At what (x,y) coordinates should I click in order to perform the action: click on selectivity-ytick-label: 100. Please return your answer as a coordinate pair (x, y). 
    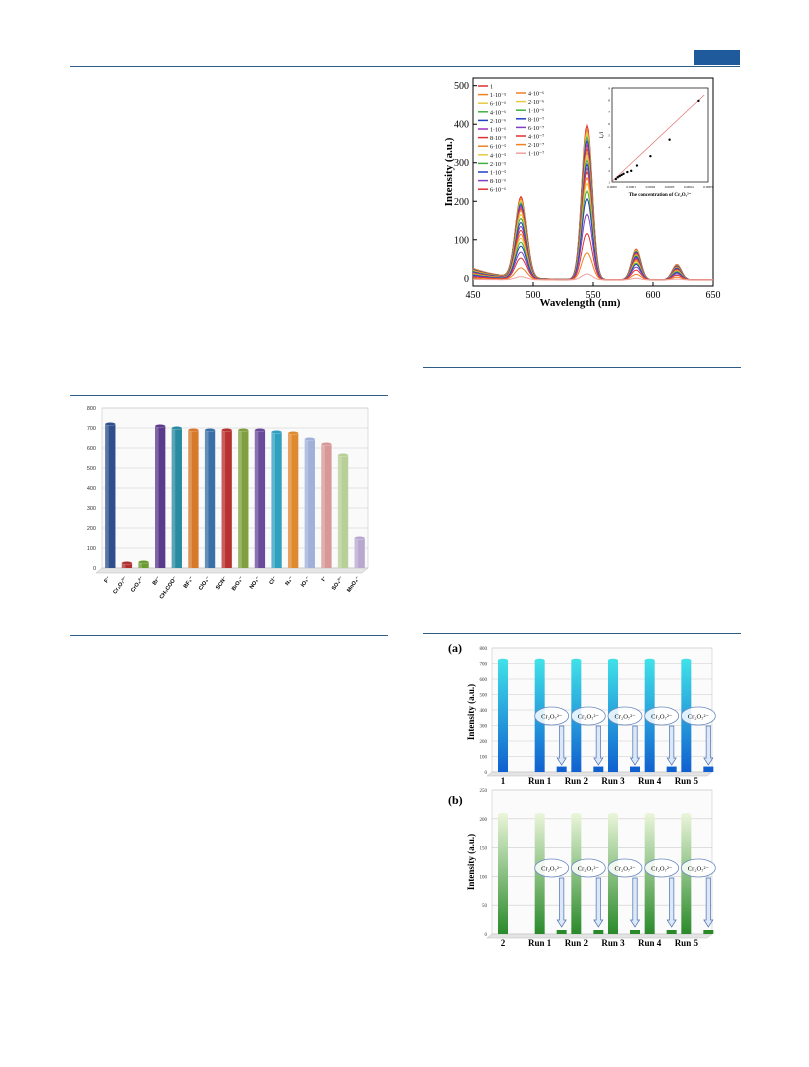
    Looking at the image, I should click on (91, 549).